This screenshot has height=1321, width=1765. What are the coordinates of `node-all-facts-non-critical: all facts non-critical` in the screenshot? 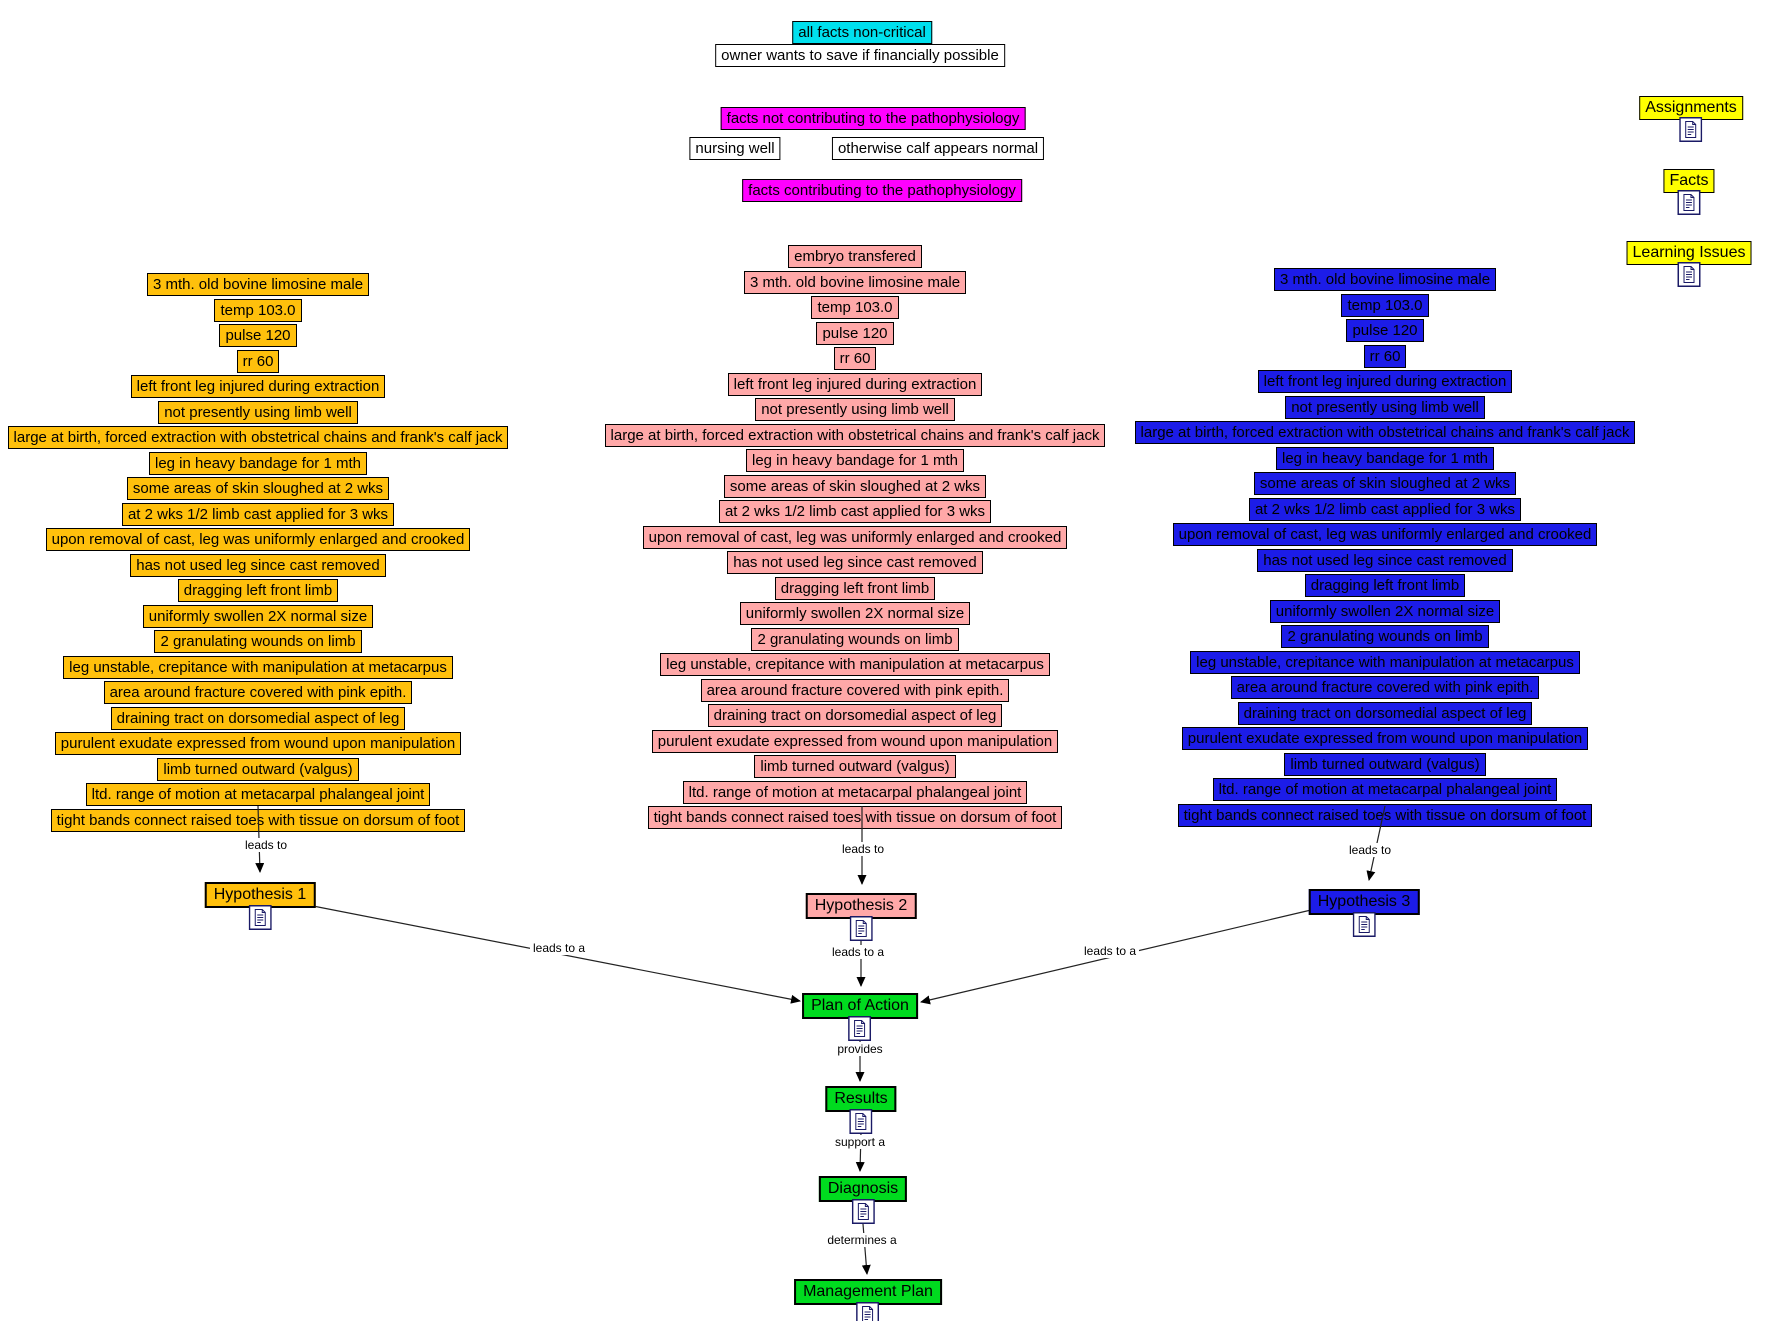 It's located at (862, 32).